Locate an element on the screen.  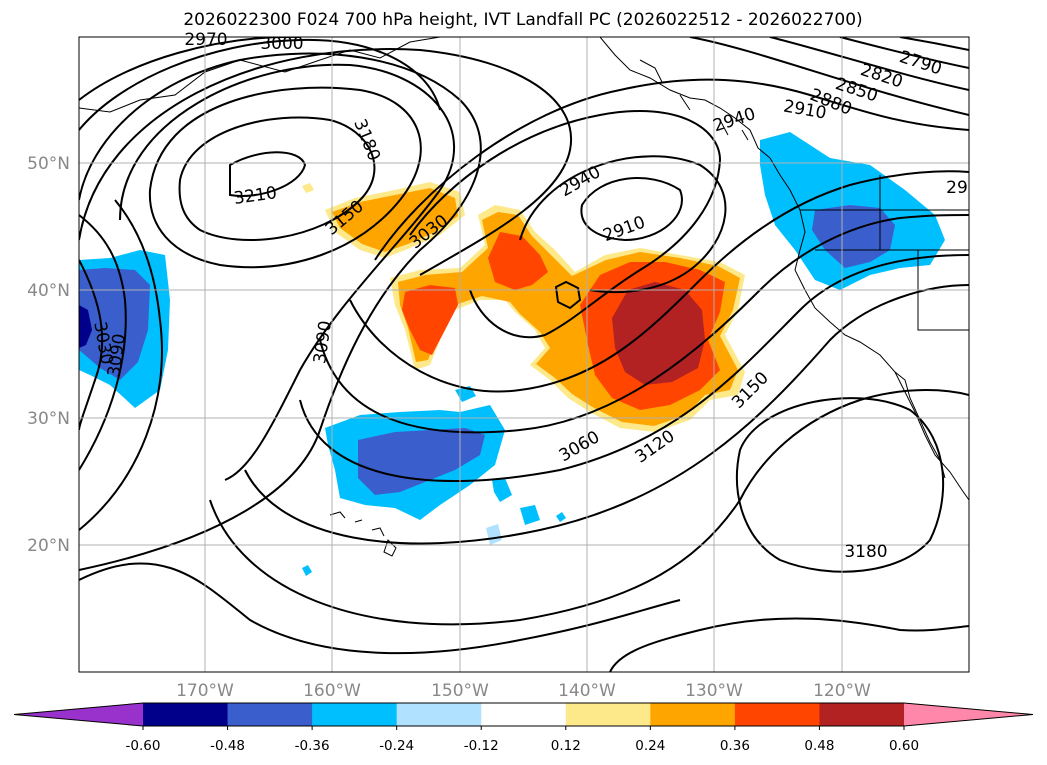
ivt-positive-north-lobe is located at coordinates (518, 261).